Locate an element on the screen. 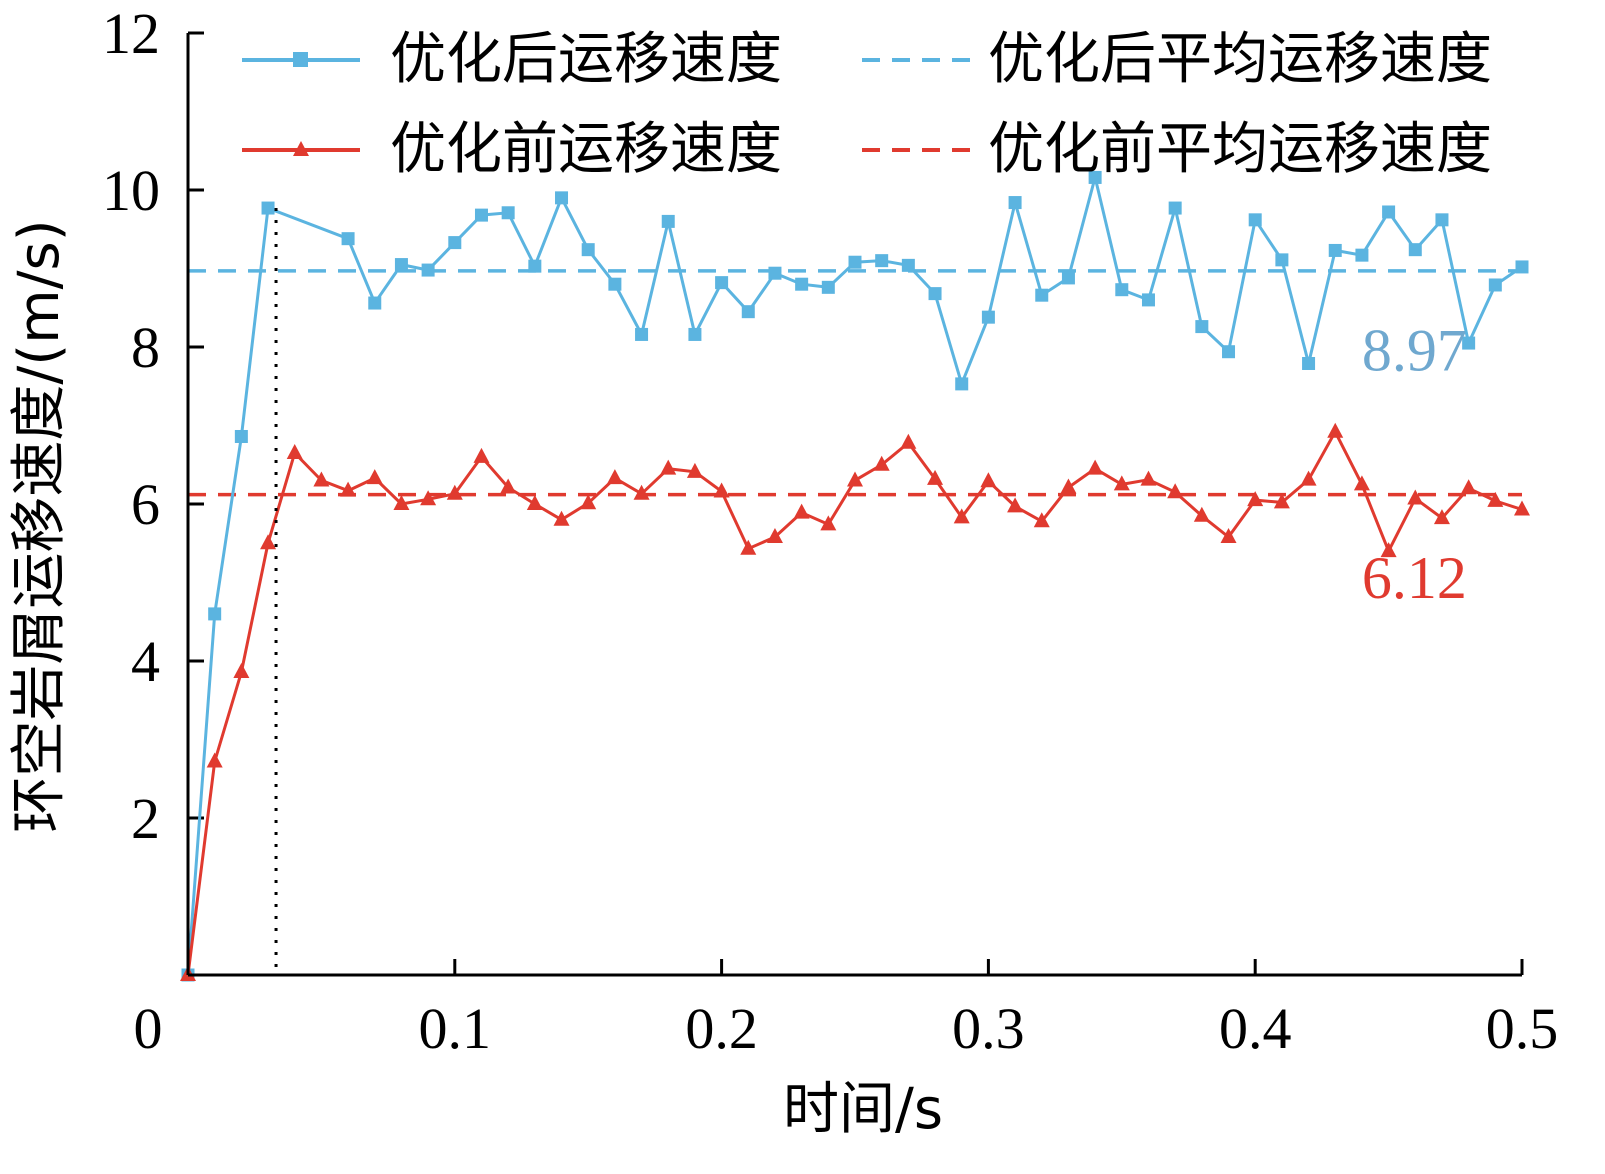 The image size is (1605, 1174). legend-label-after-average: 优化后平均运移速度 is located at coordinates (1240, 59).